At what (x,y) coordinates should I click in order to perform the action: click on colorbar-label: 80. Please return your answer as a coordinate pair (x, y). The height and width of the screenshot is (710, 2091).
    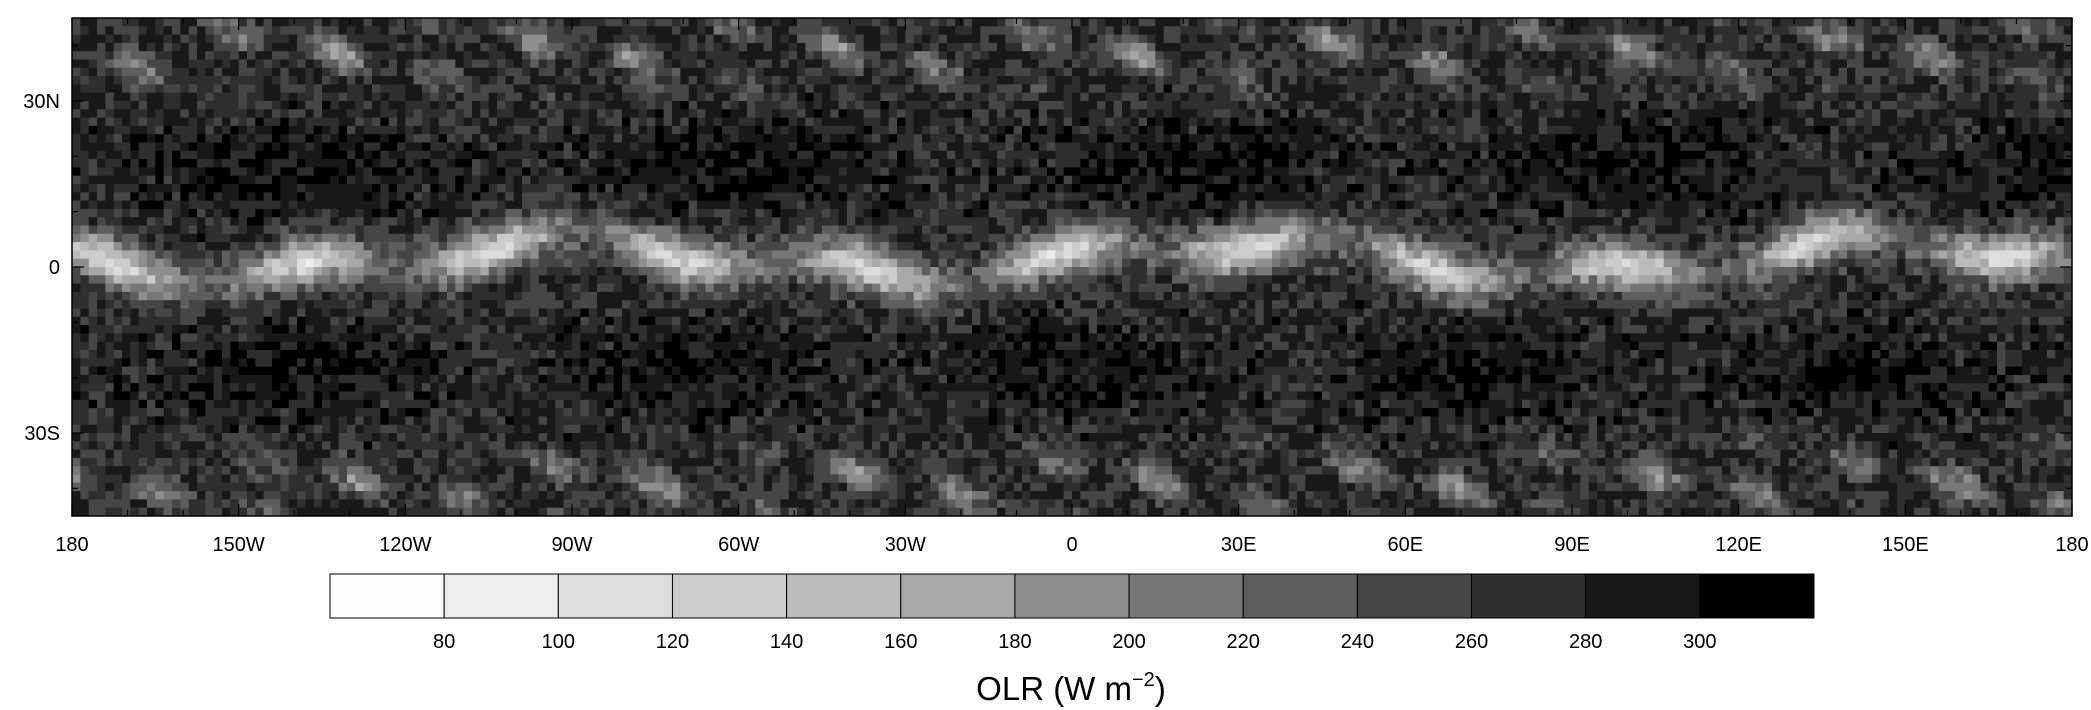
    Looking at the image, I should click on (444, 642).